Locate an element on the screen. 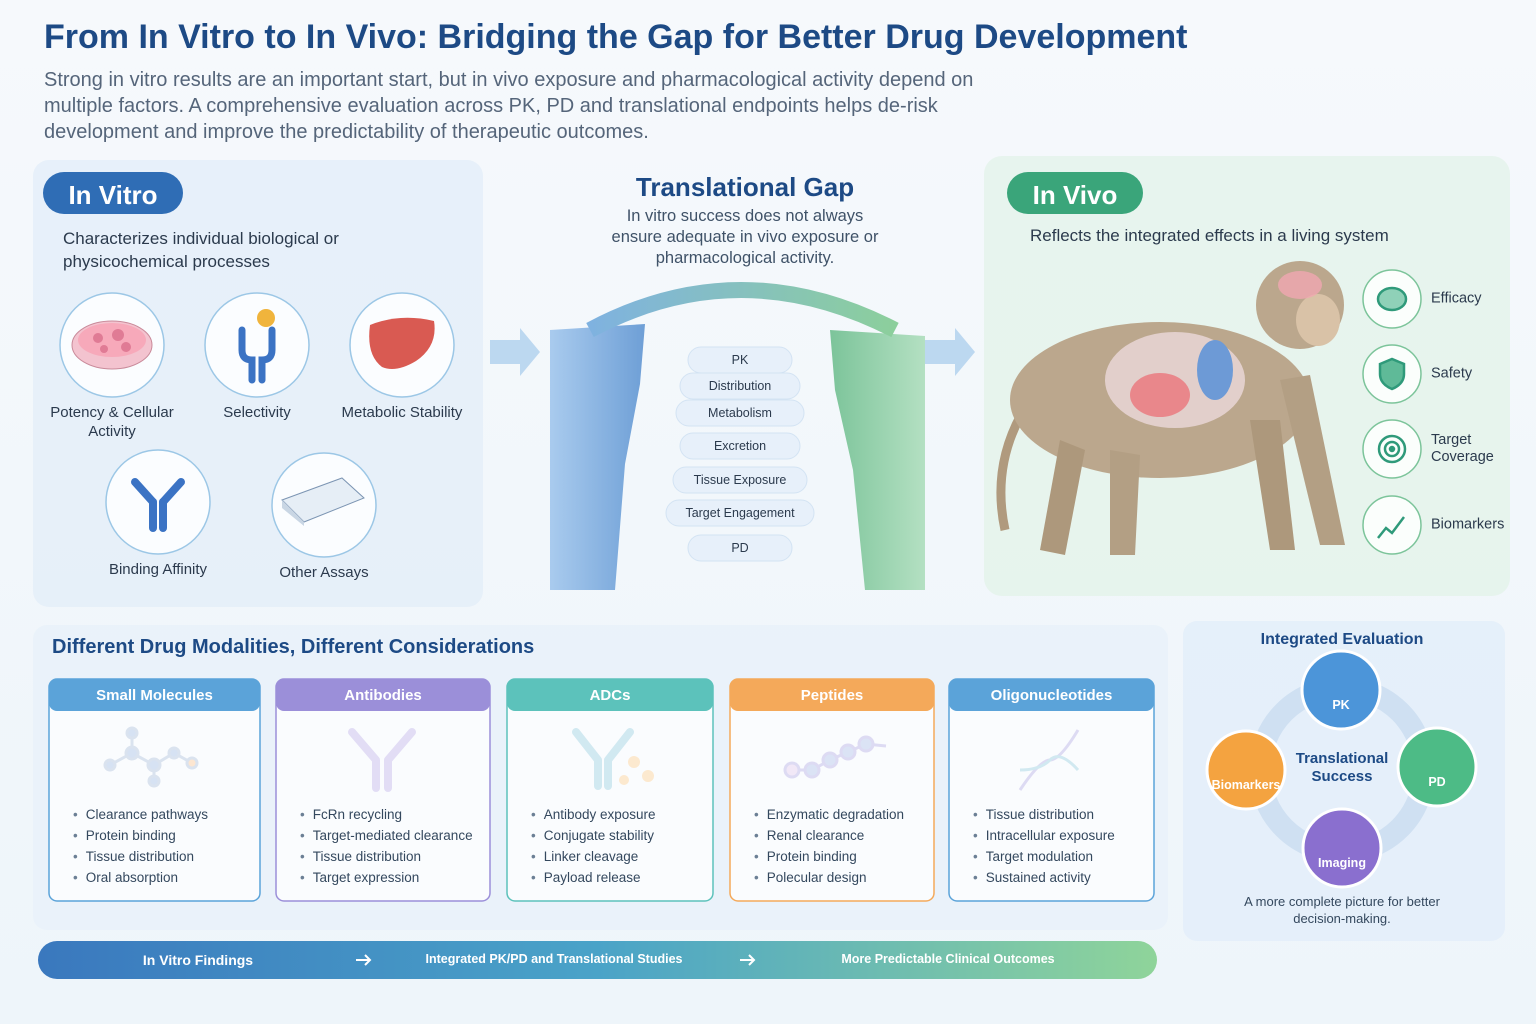 The width and height of the screenshot is (1536, 1024). step-label: PD is located at coordinates (740, 548).